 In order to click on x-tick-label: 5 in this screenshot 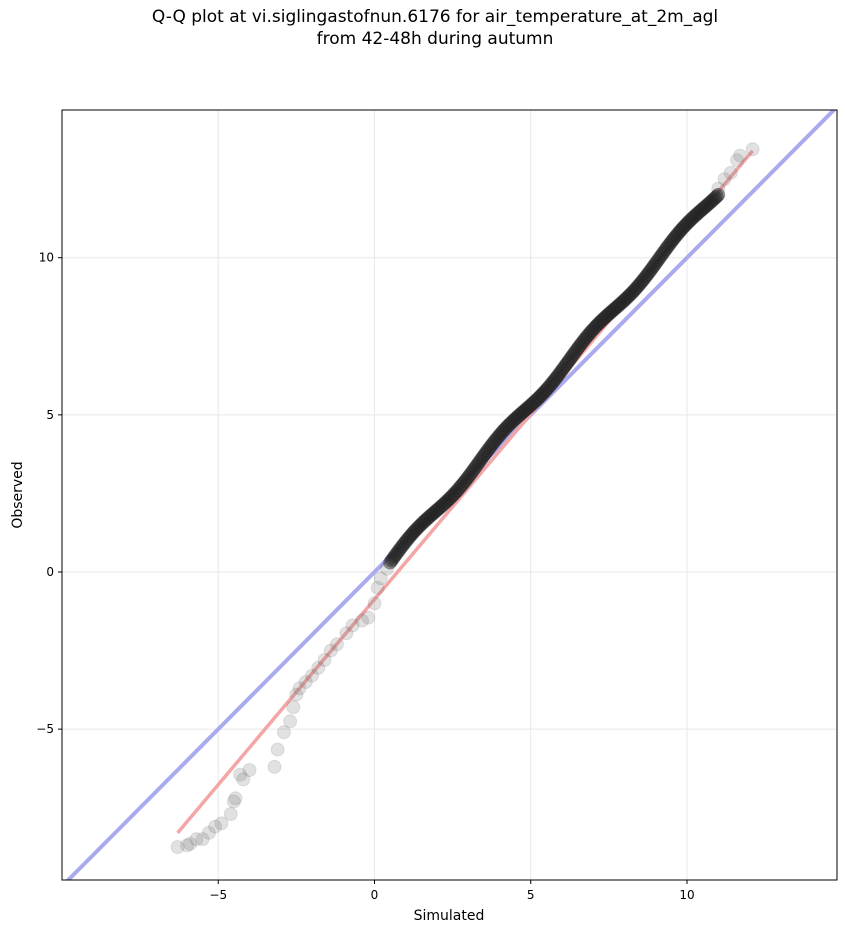, I will do `click(531, 895)`.